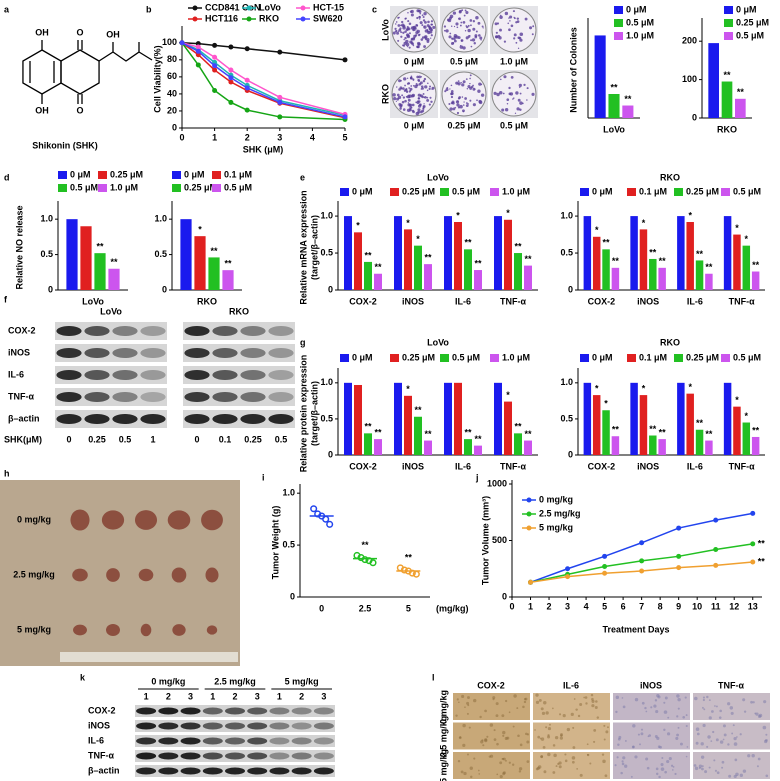 The image size is (780, 781). I want to click on x-tick-label: 10, so click(697, 606).